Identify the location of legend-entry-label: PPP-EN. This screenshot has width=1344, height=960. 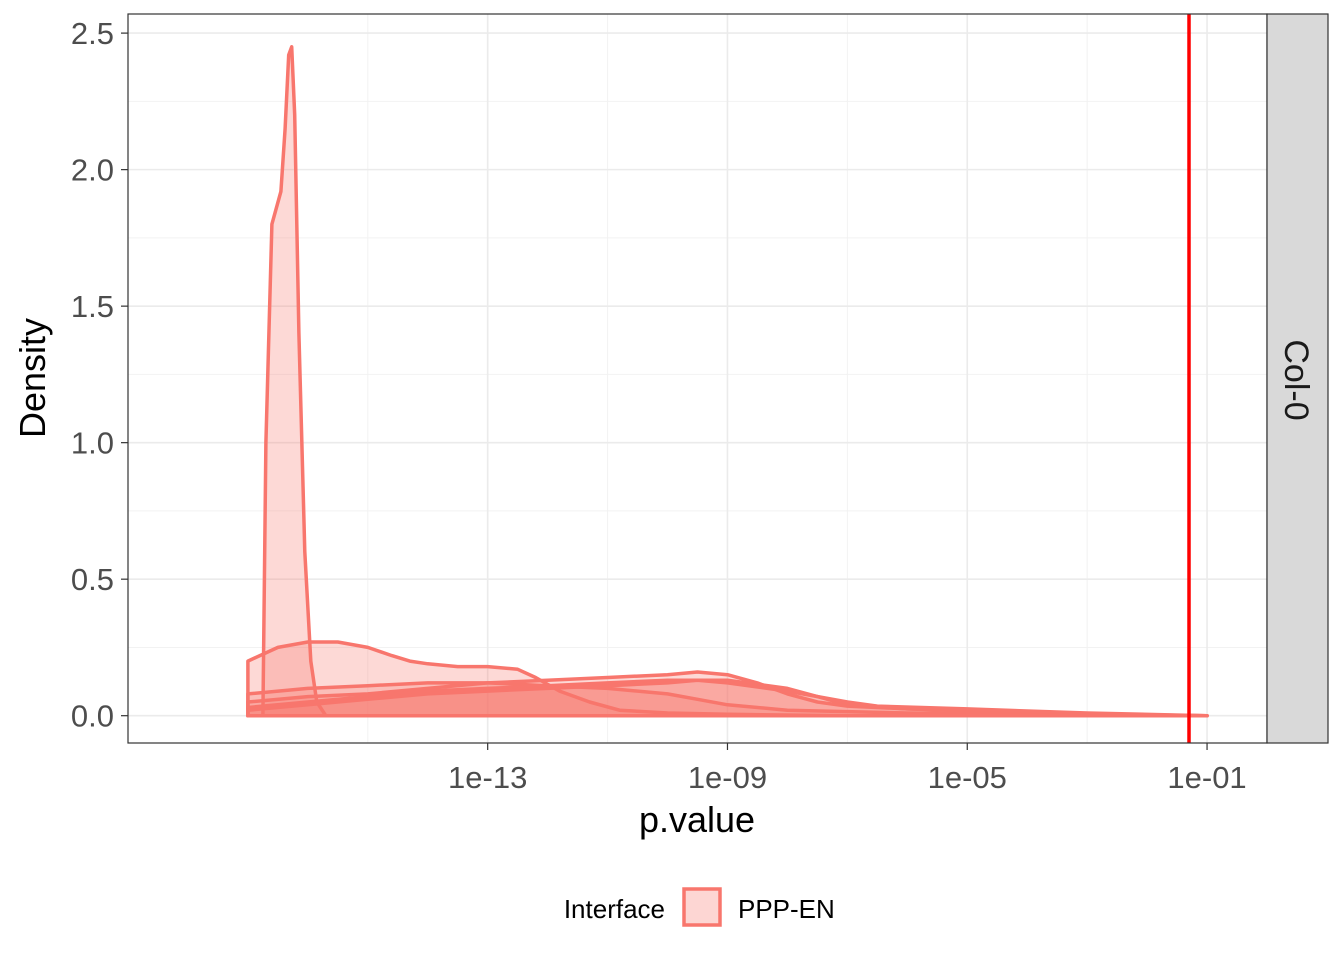
(786, 909).